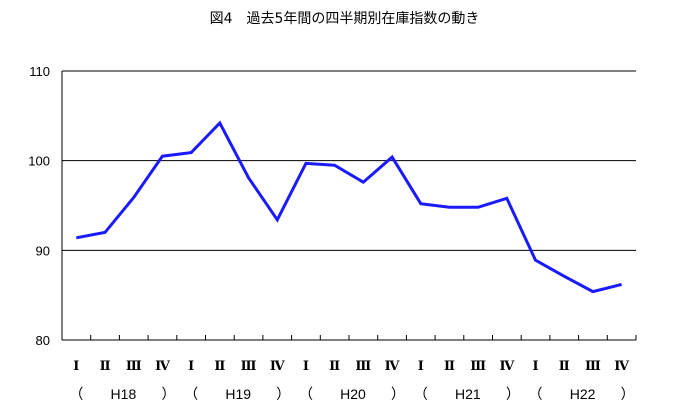  Describe the element at coordinates (39, 71) in the screenshot. I see `y-tick-label: 110` at that location.